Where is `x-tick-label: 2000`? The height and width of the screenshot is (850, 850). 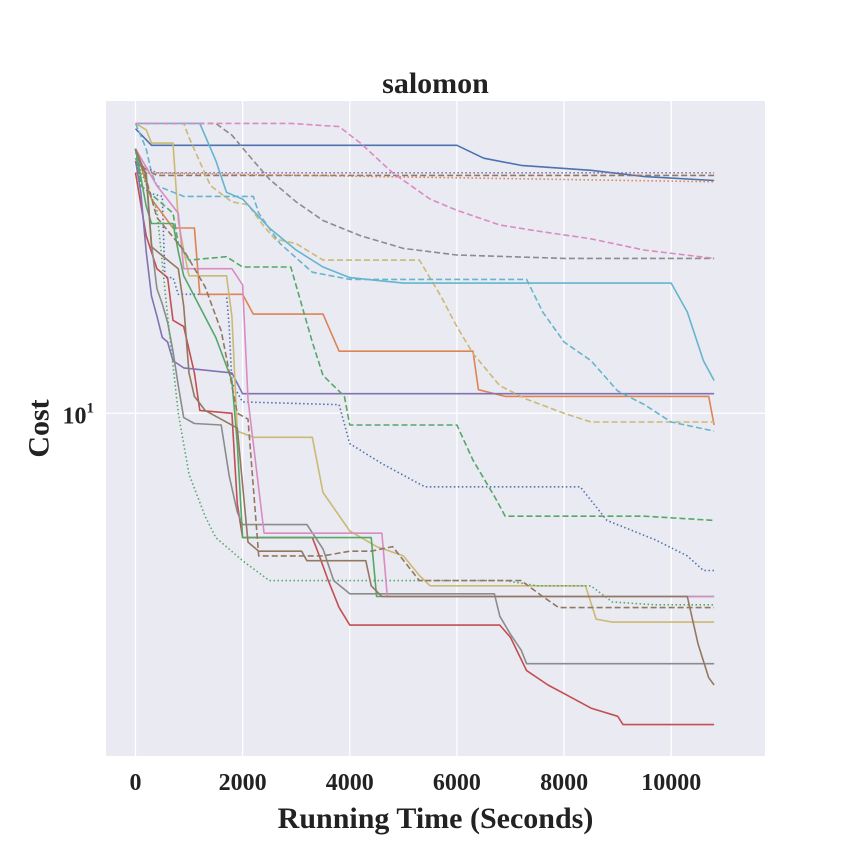
x-tick-label: 2000 is located at coordinates (243, 783).